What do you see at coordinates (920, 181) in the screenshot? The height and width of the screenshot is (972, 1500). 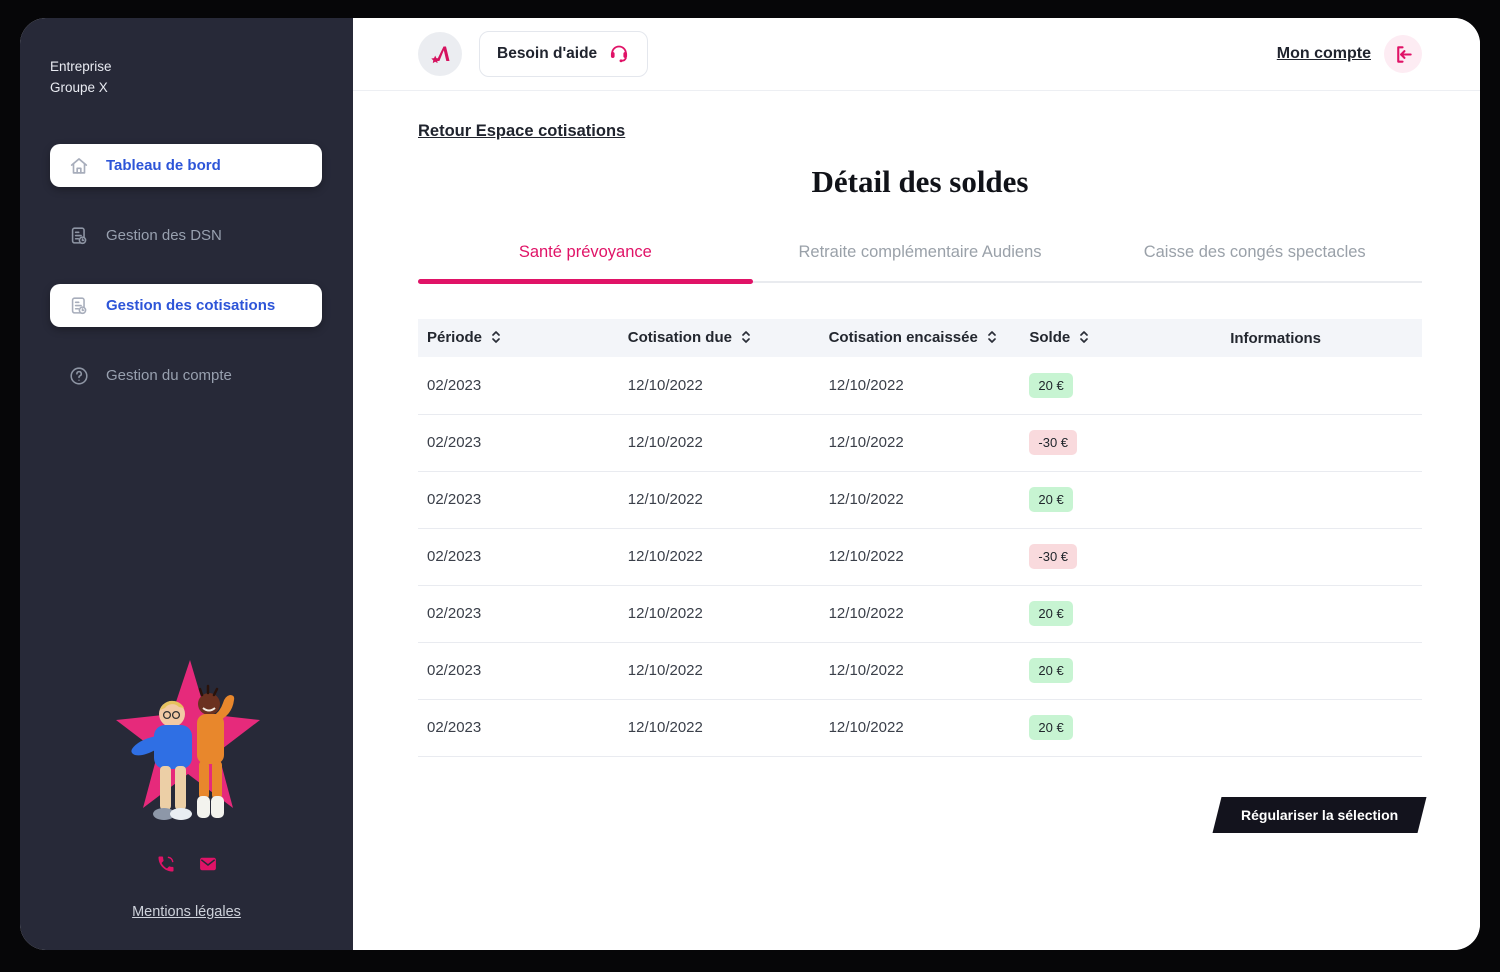 I see `page-title: Détail des soldes` at bounding box center [920, 181].